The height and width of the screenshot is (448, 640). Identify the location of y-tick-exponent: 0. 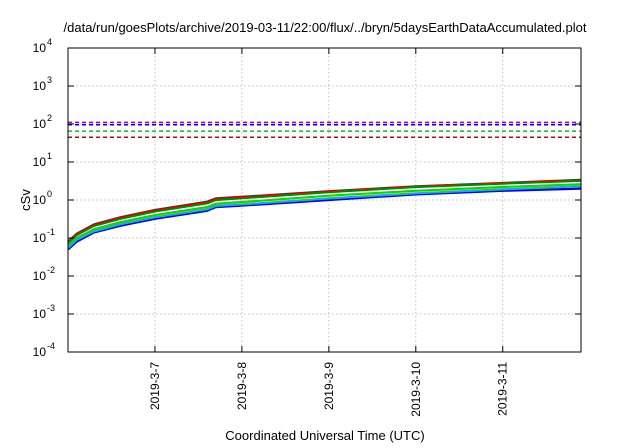
(49, 194).